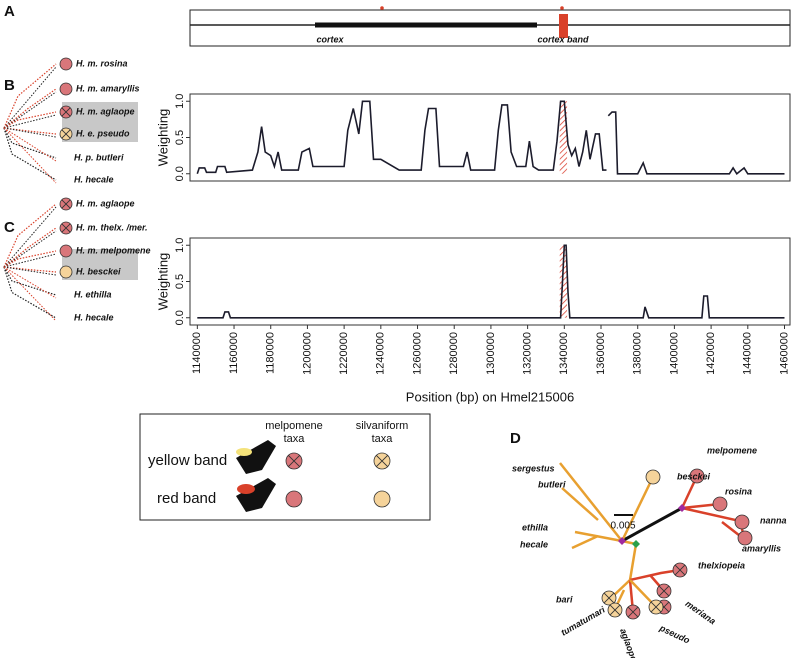 Image resolution: width=792 pixels, height=663 pixels. I want to click on tree-d-label: sergestus, so click(533, 468).